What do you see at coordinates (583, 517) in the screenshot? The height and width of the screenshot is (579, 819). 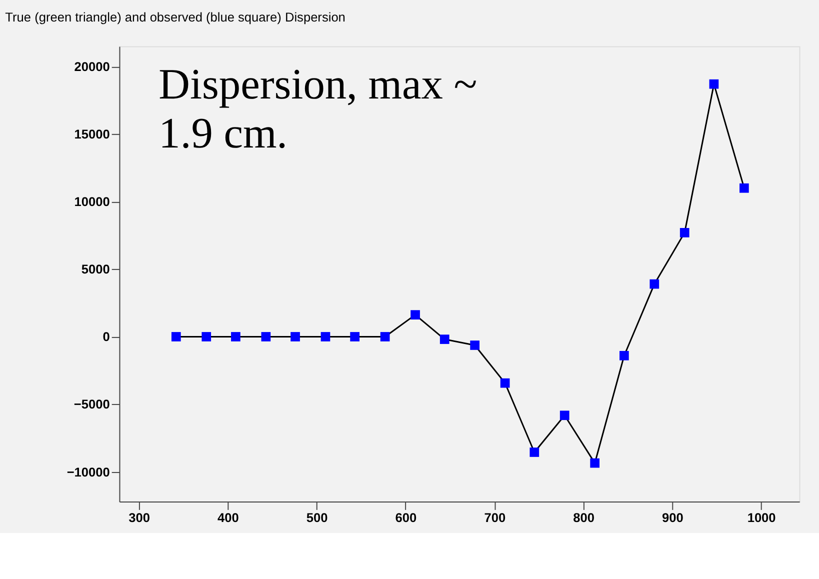 I see `x-tick-label: 800` at bounding box center [583, 517].